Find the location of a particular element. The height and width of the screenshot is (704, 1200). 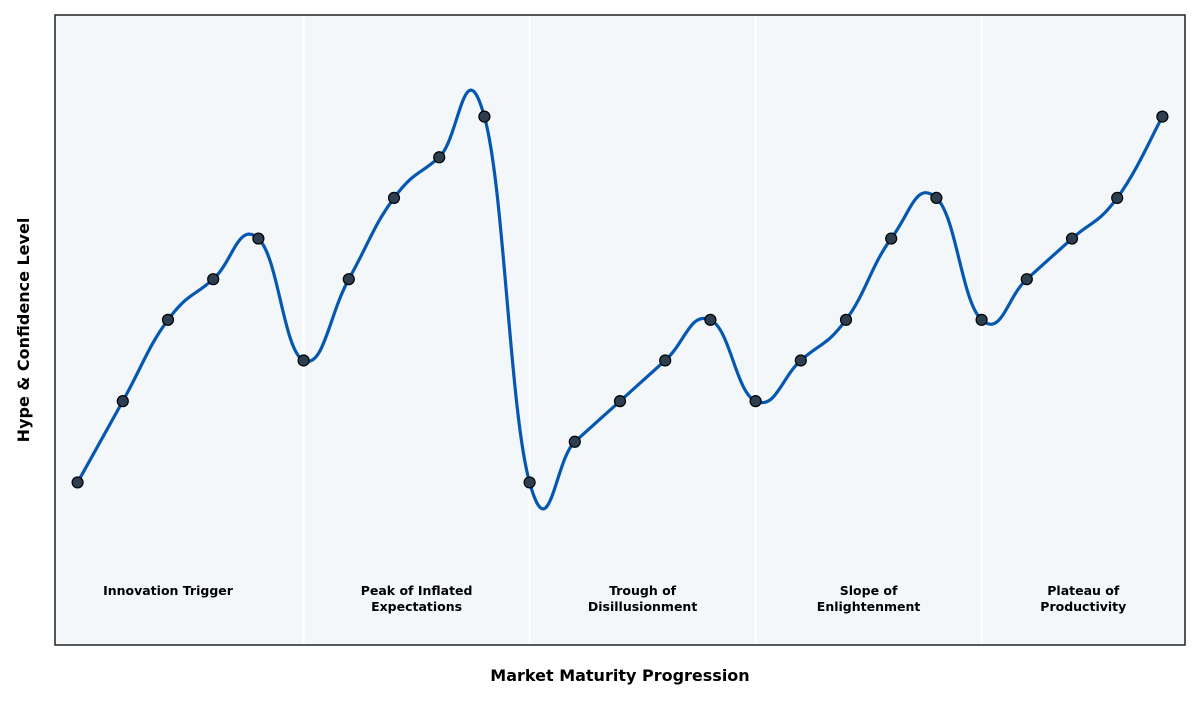

phase-label: Innovation Trigger is located at coordinates (168, 590).